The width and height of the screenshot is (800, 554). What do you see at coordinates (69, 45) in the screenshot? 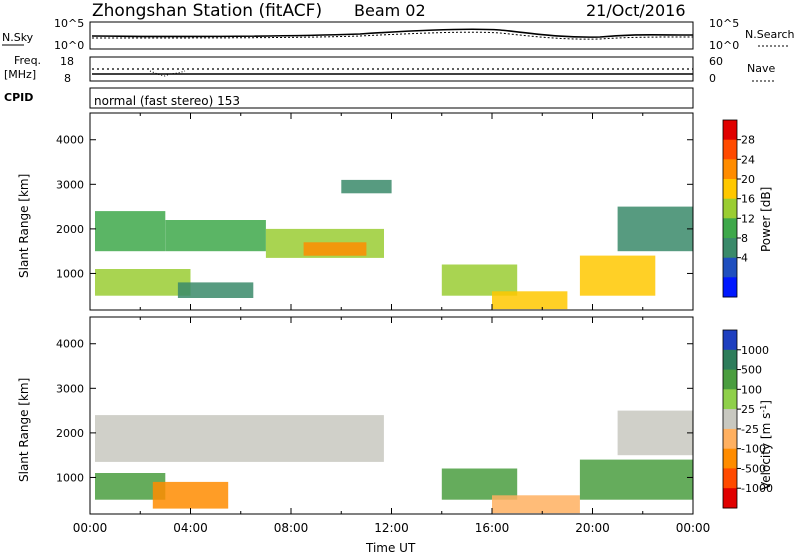
I see `noise-left-tick-bottom: 10^0` at bounding box center [69, 45].